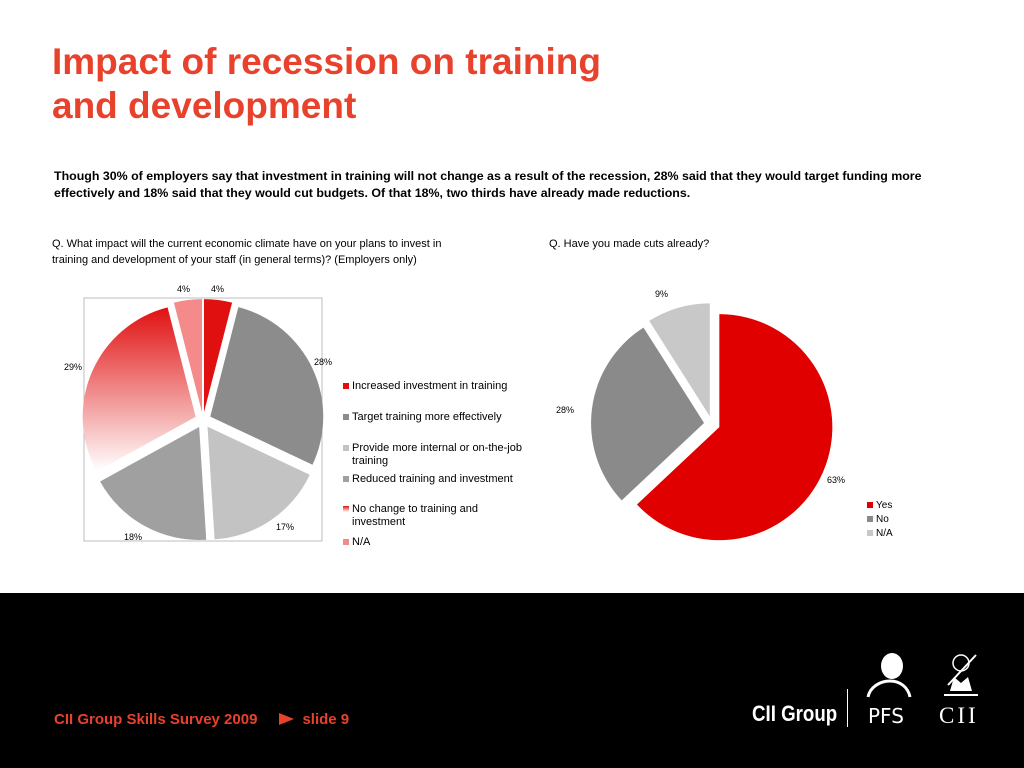  I want to click on slide-number: slide 9, so click(326, 719).